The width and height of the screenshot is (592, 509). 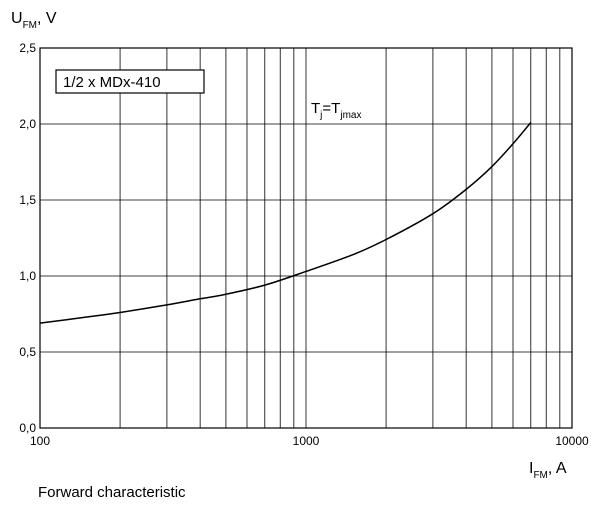 What do you see at coordinates (315, 108) in the screenshot?
I see `annotation-main1: T` at bounding box center [315, 108].